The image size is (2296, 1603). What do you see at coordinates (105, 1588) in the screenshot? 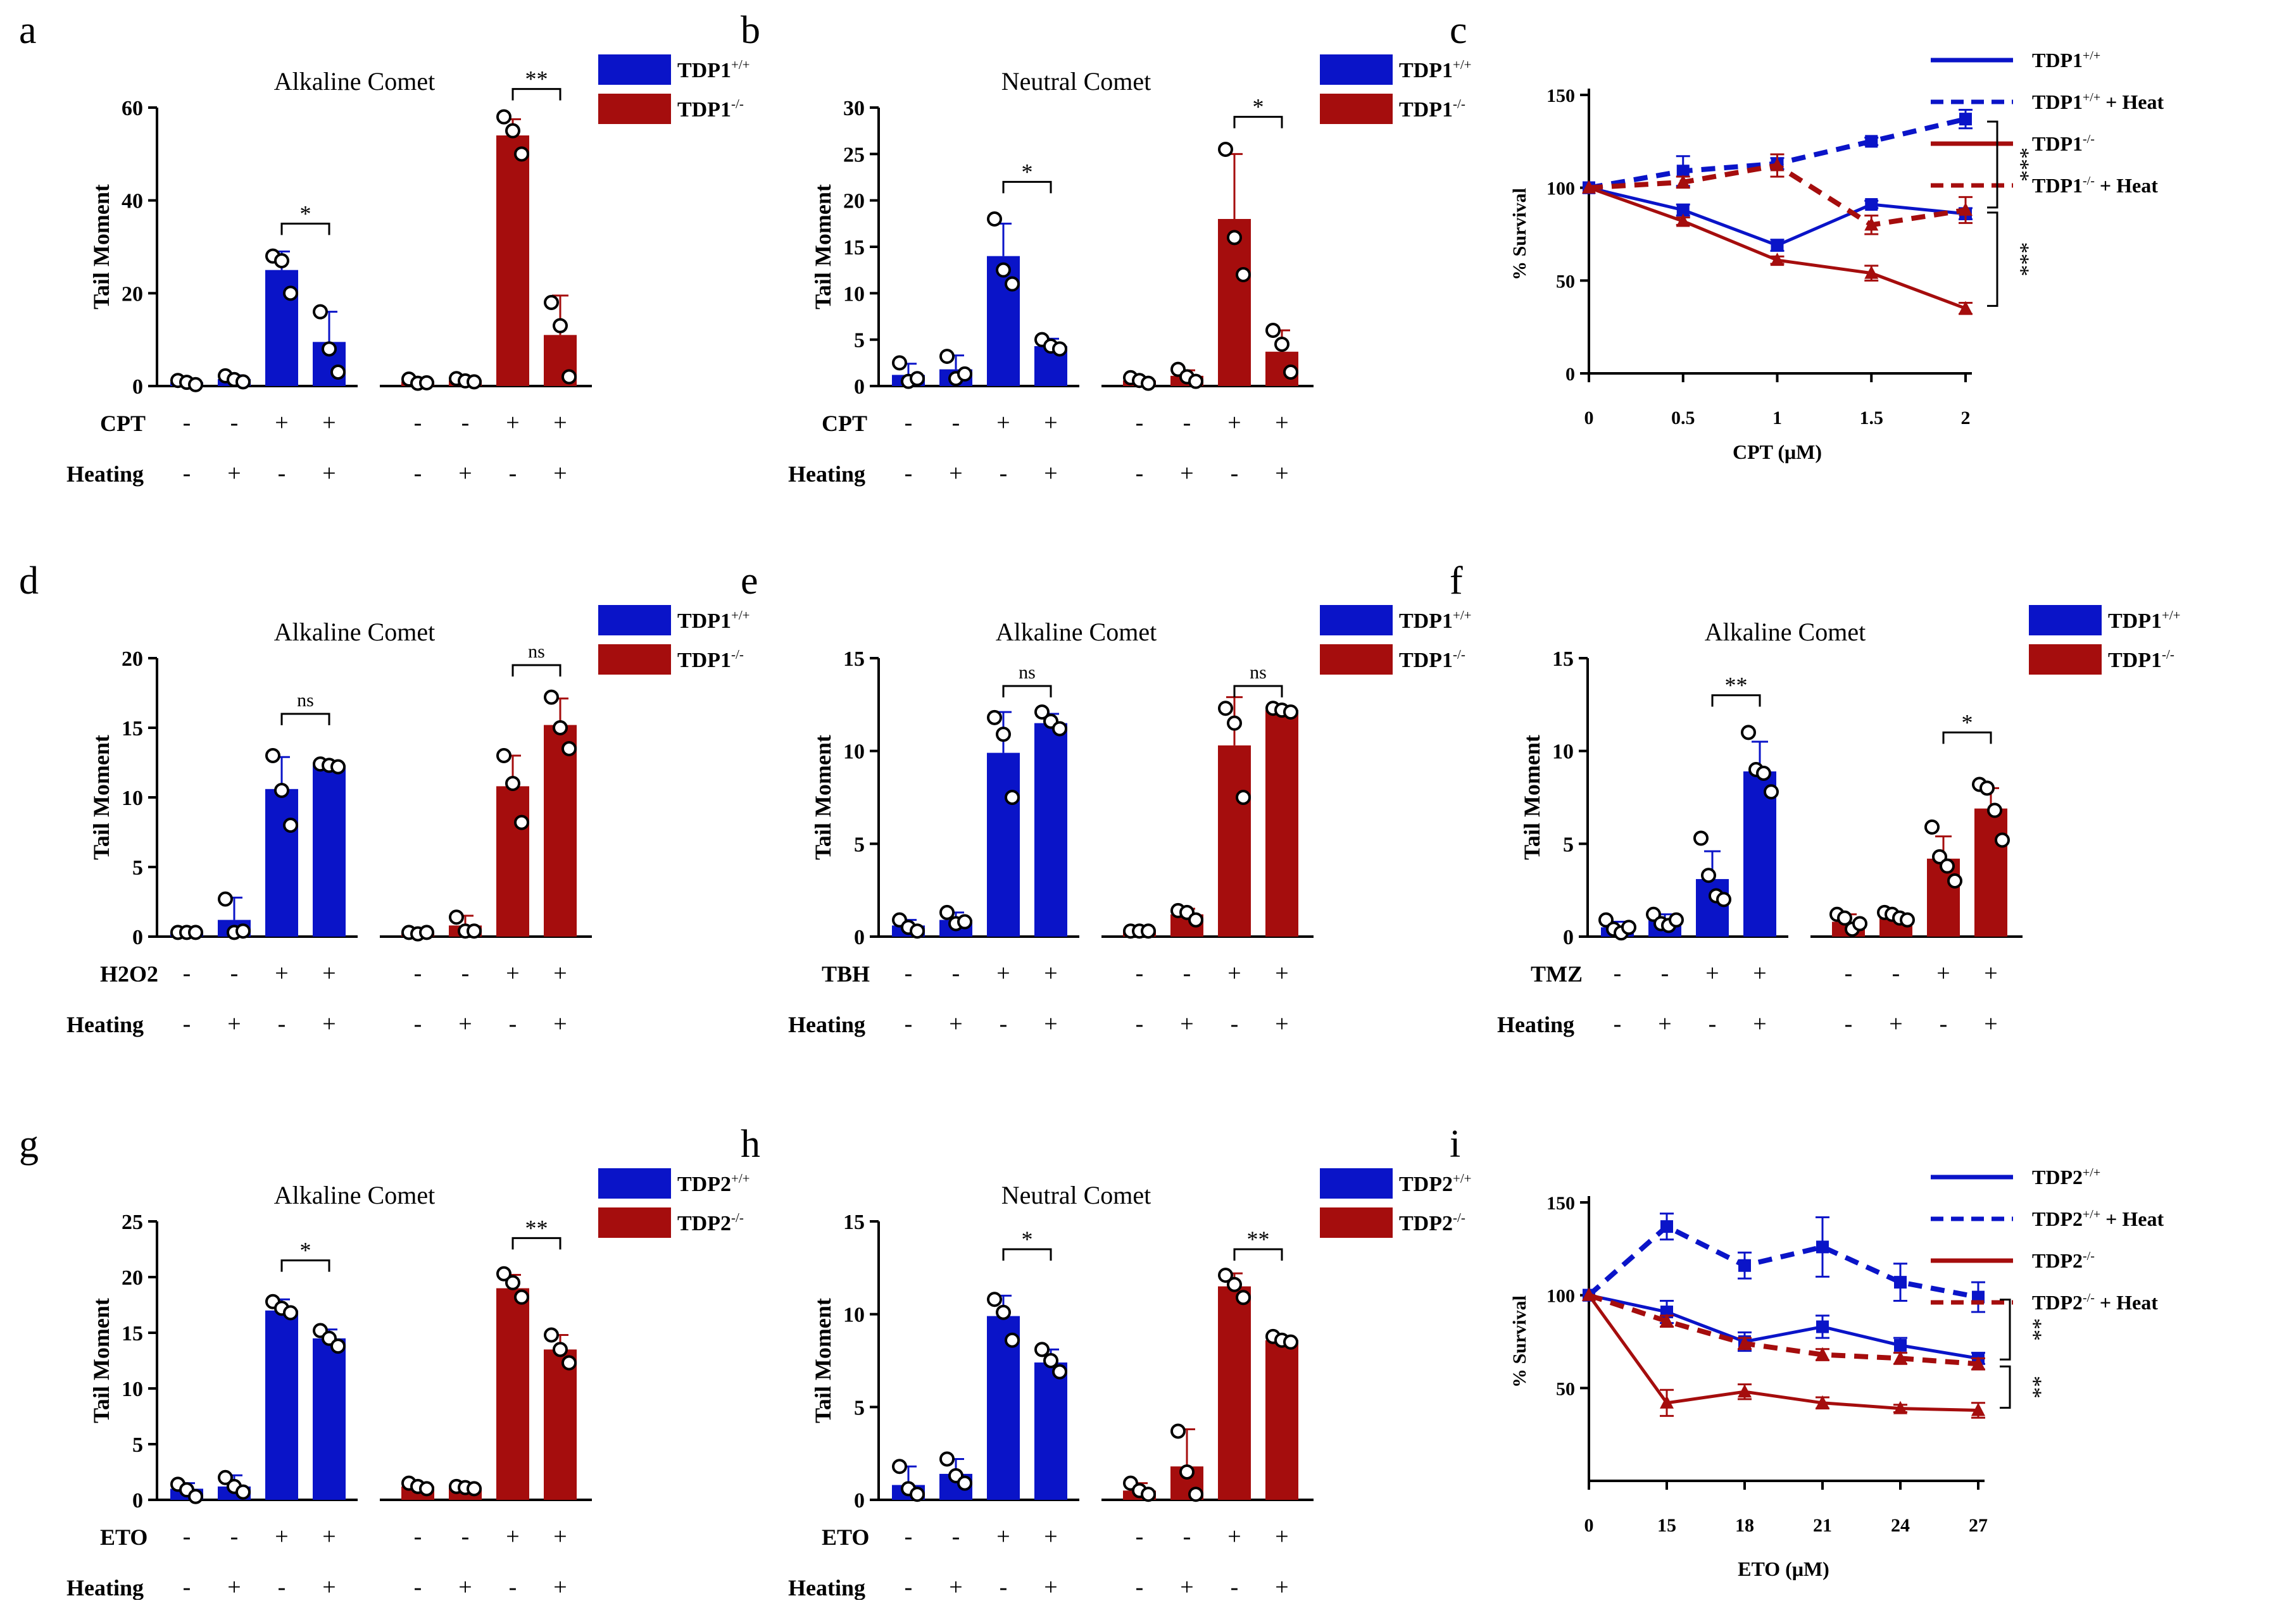
I see `heating-label: Heating` at bounding box center [105, 1588].